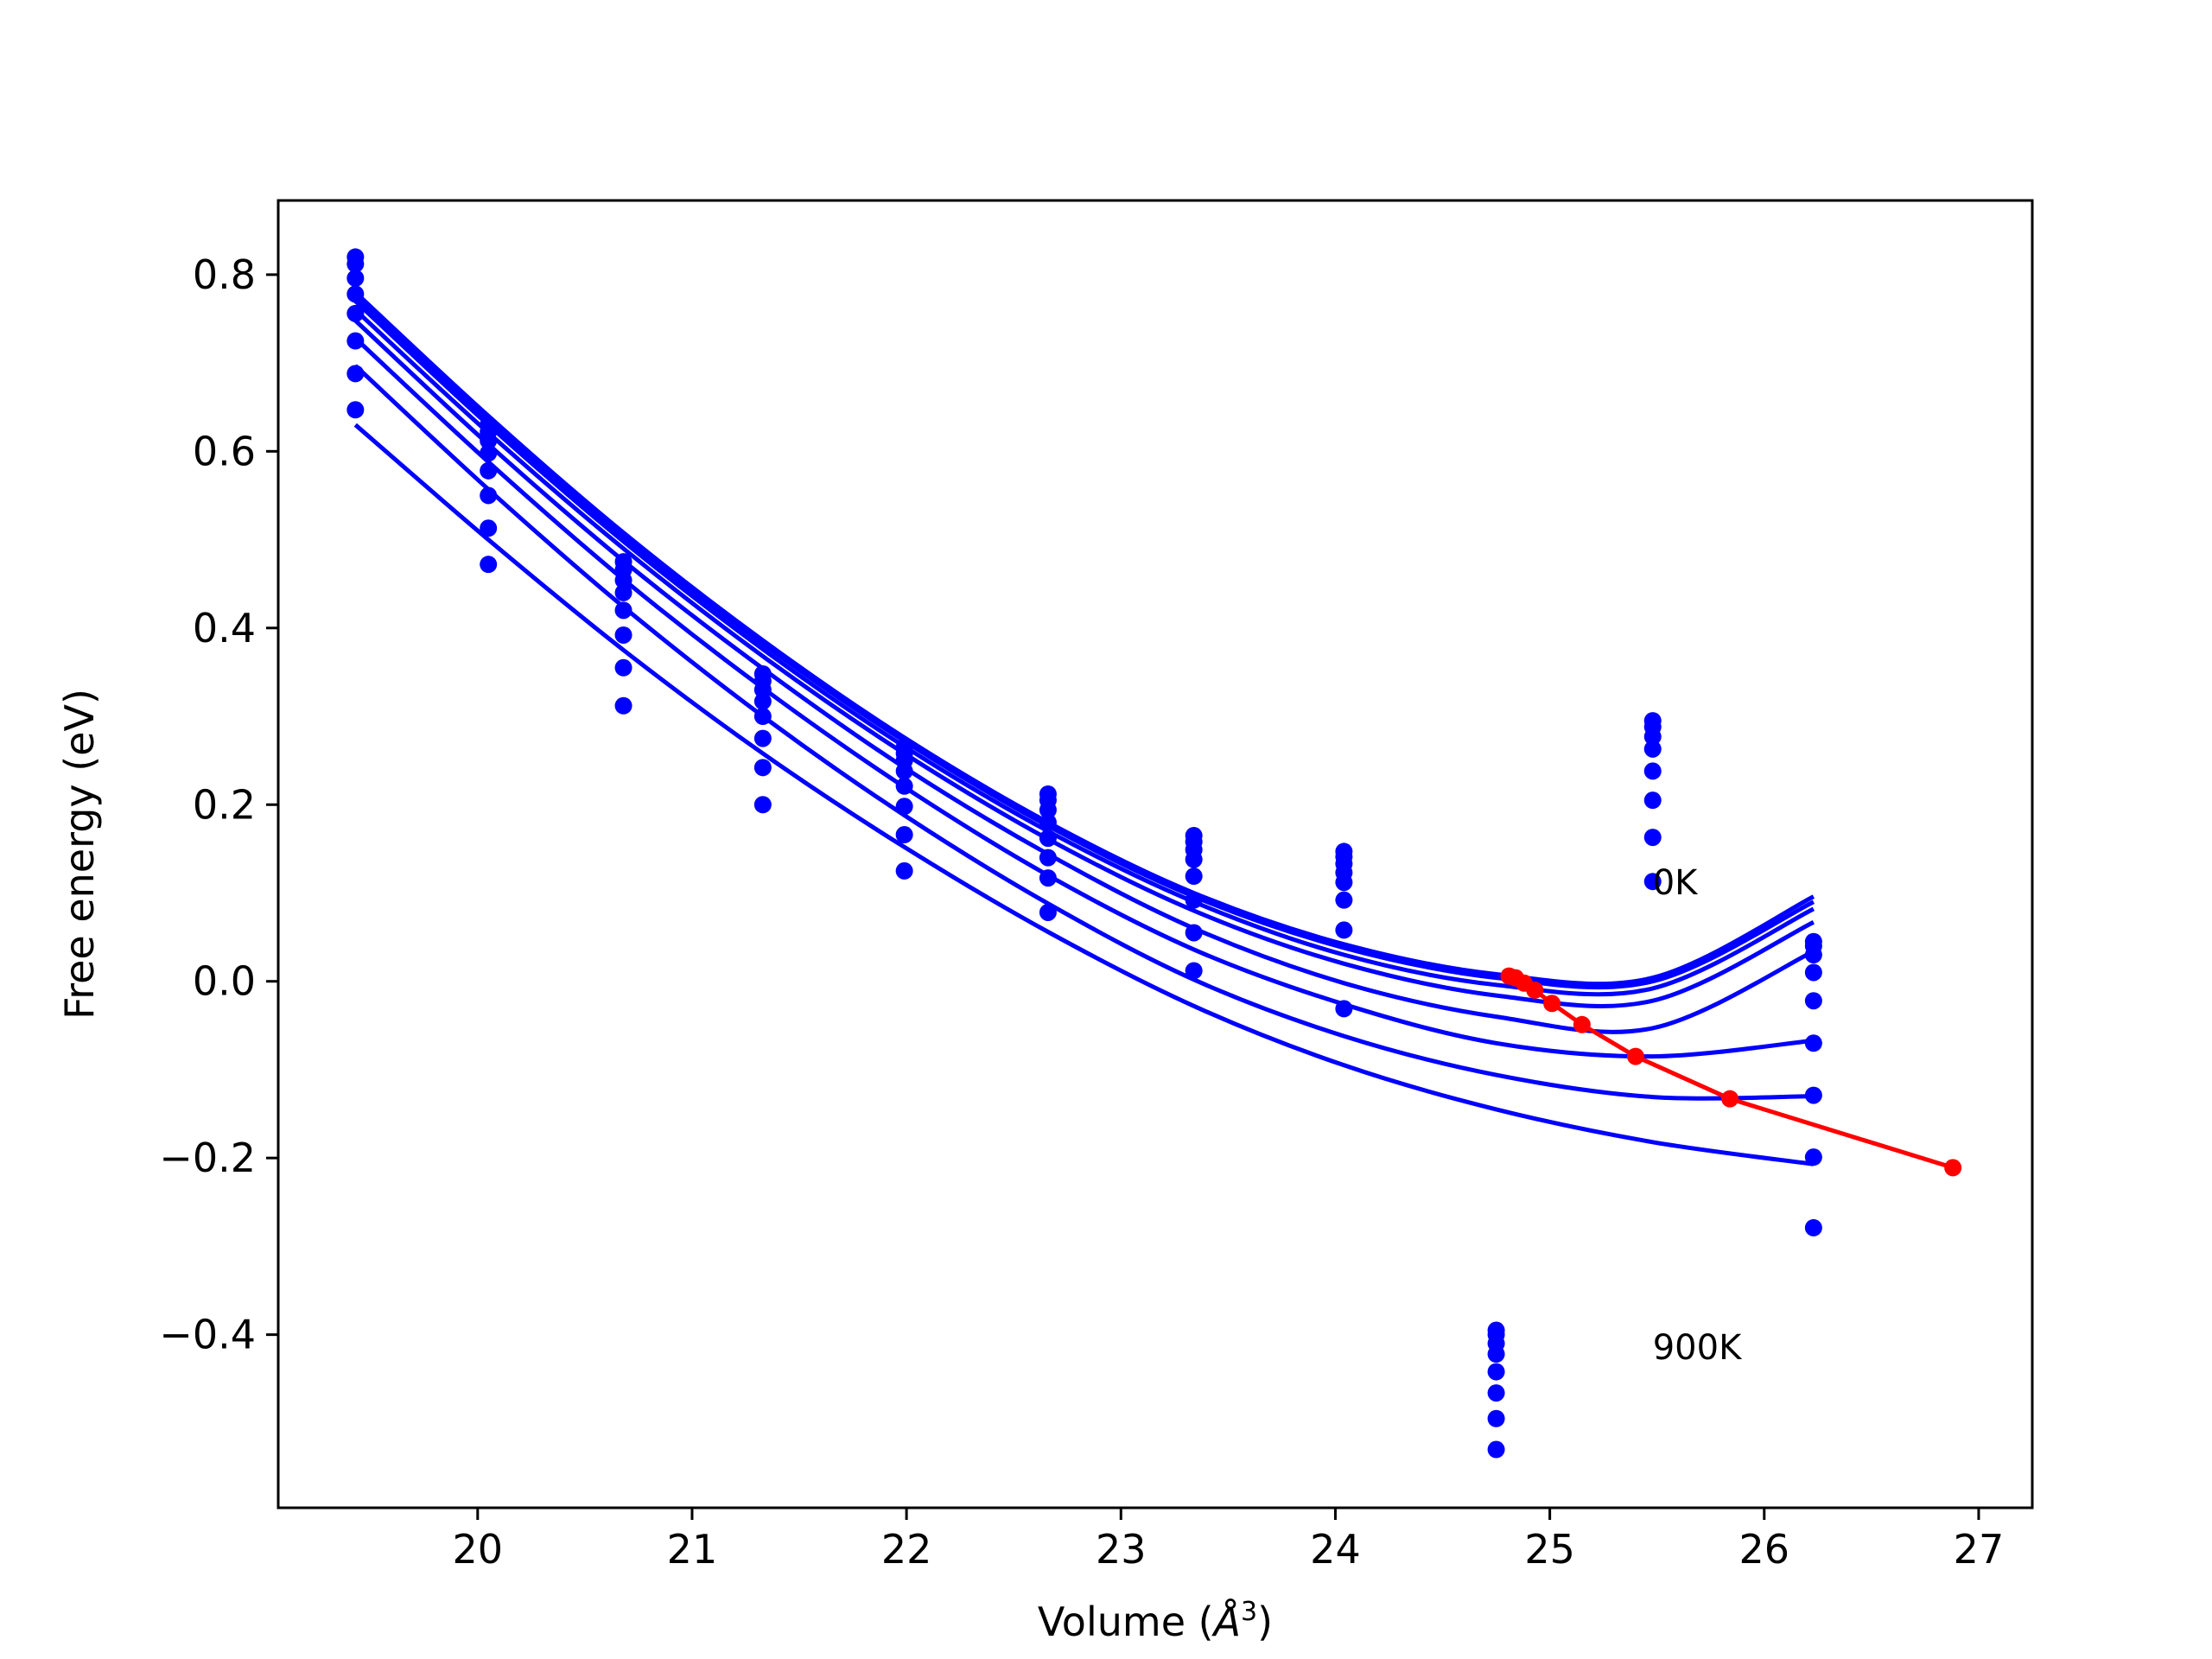 This screenshot has width=2212, height=1659. I want to click on x-axis-label: Volume (Å3), so click(1155, 1621).